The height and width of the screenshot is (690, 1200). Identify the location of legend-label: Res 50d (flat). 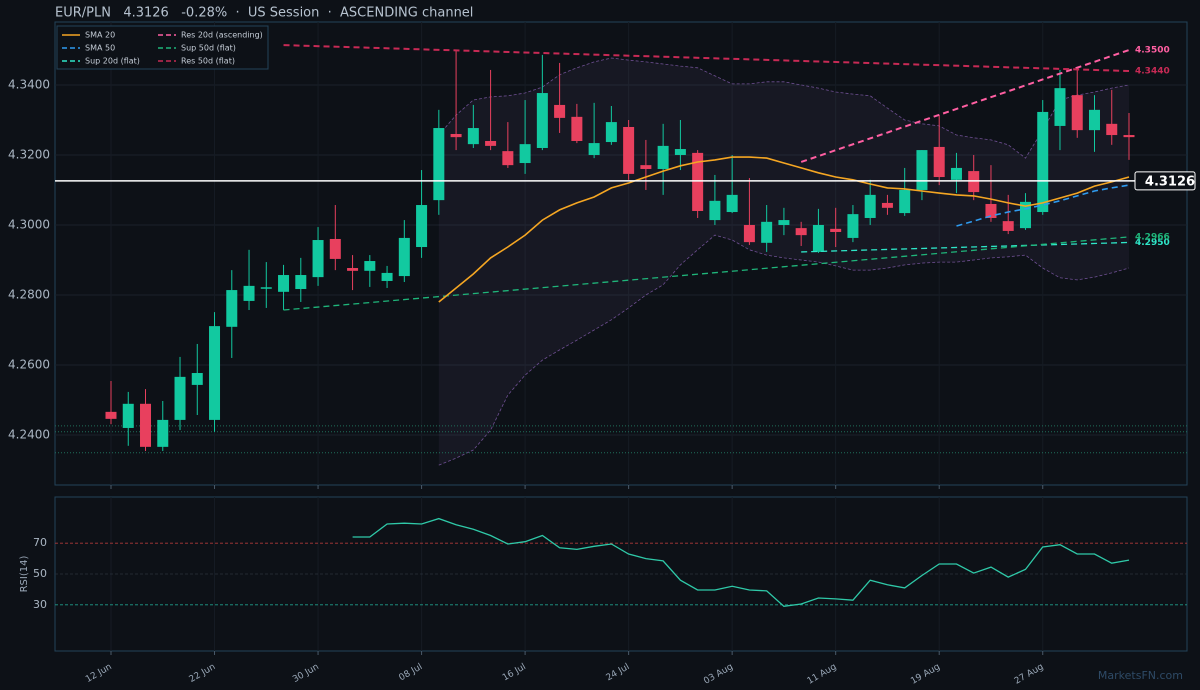
(208, 61).